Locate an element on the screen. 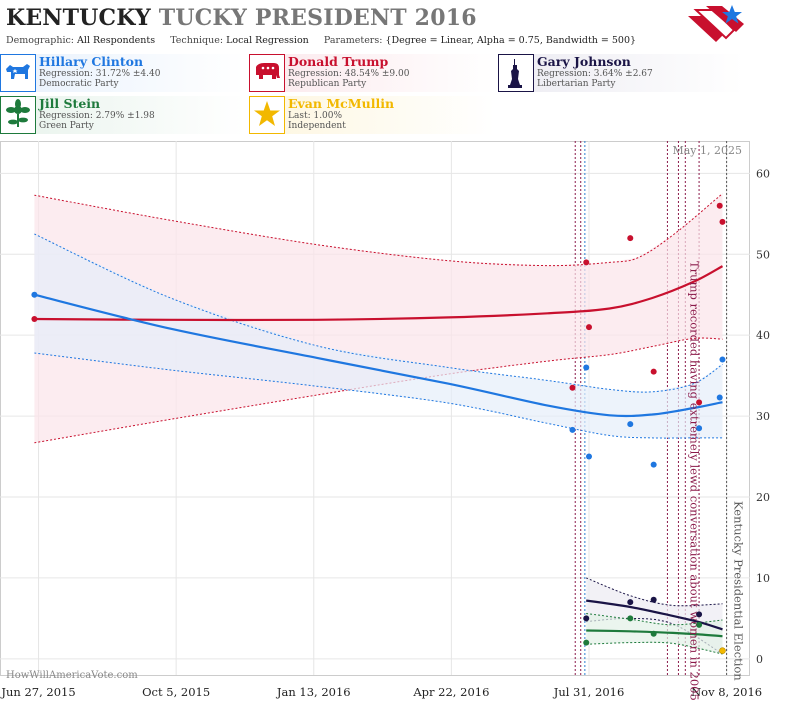 The image size is (789, 708). upper-bound-jill-stein is located at coordinates (654, 619).